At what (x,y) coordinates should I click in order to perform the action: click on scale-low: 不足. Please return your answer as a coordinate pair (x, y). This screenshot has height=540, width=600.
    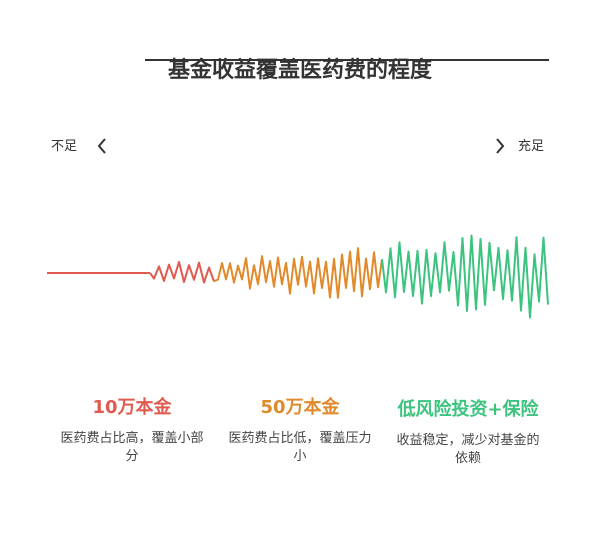
    Looking at the image, I should click on (64, 146).